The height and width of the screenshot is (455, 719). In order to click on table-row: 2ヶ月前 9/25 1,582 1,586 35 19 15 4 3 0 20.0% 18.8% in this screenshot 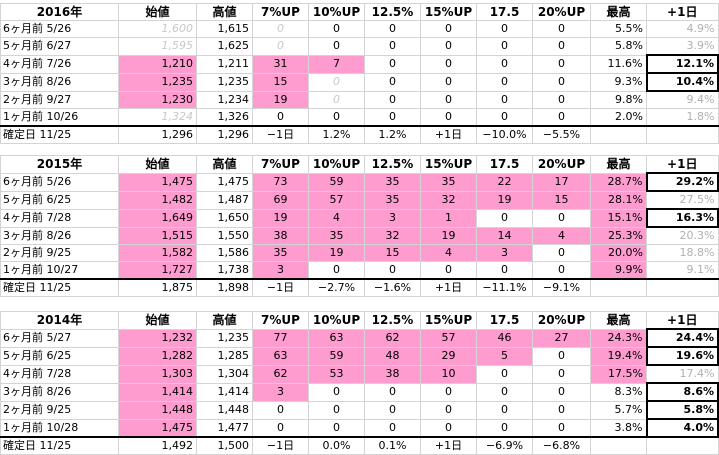, I will do `click(359, 253)`.